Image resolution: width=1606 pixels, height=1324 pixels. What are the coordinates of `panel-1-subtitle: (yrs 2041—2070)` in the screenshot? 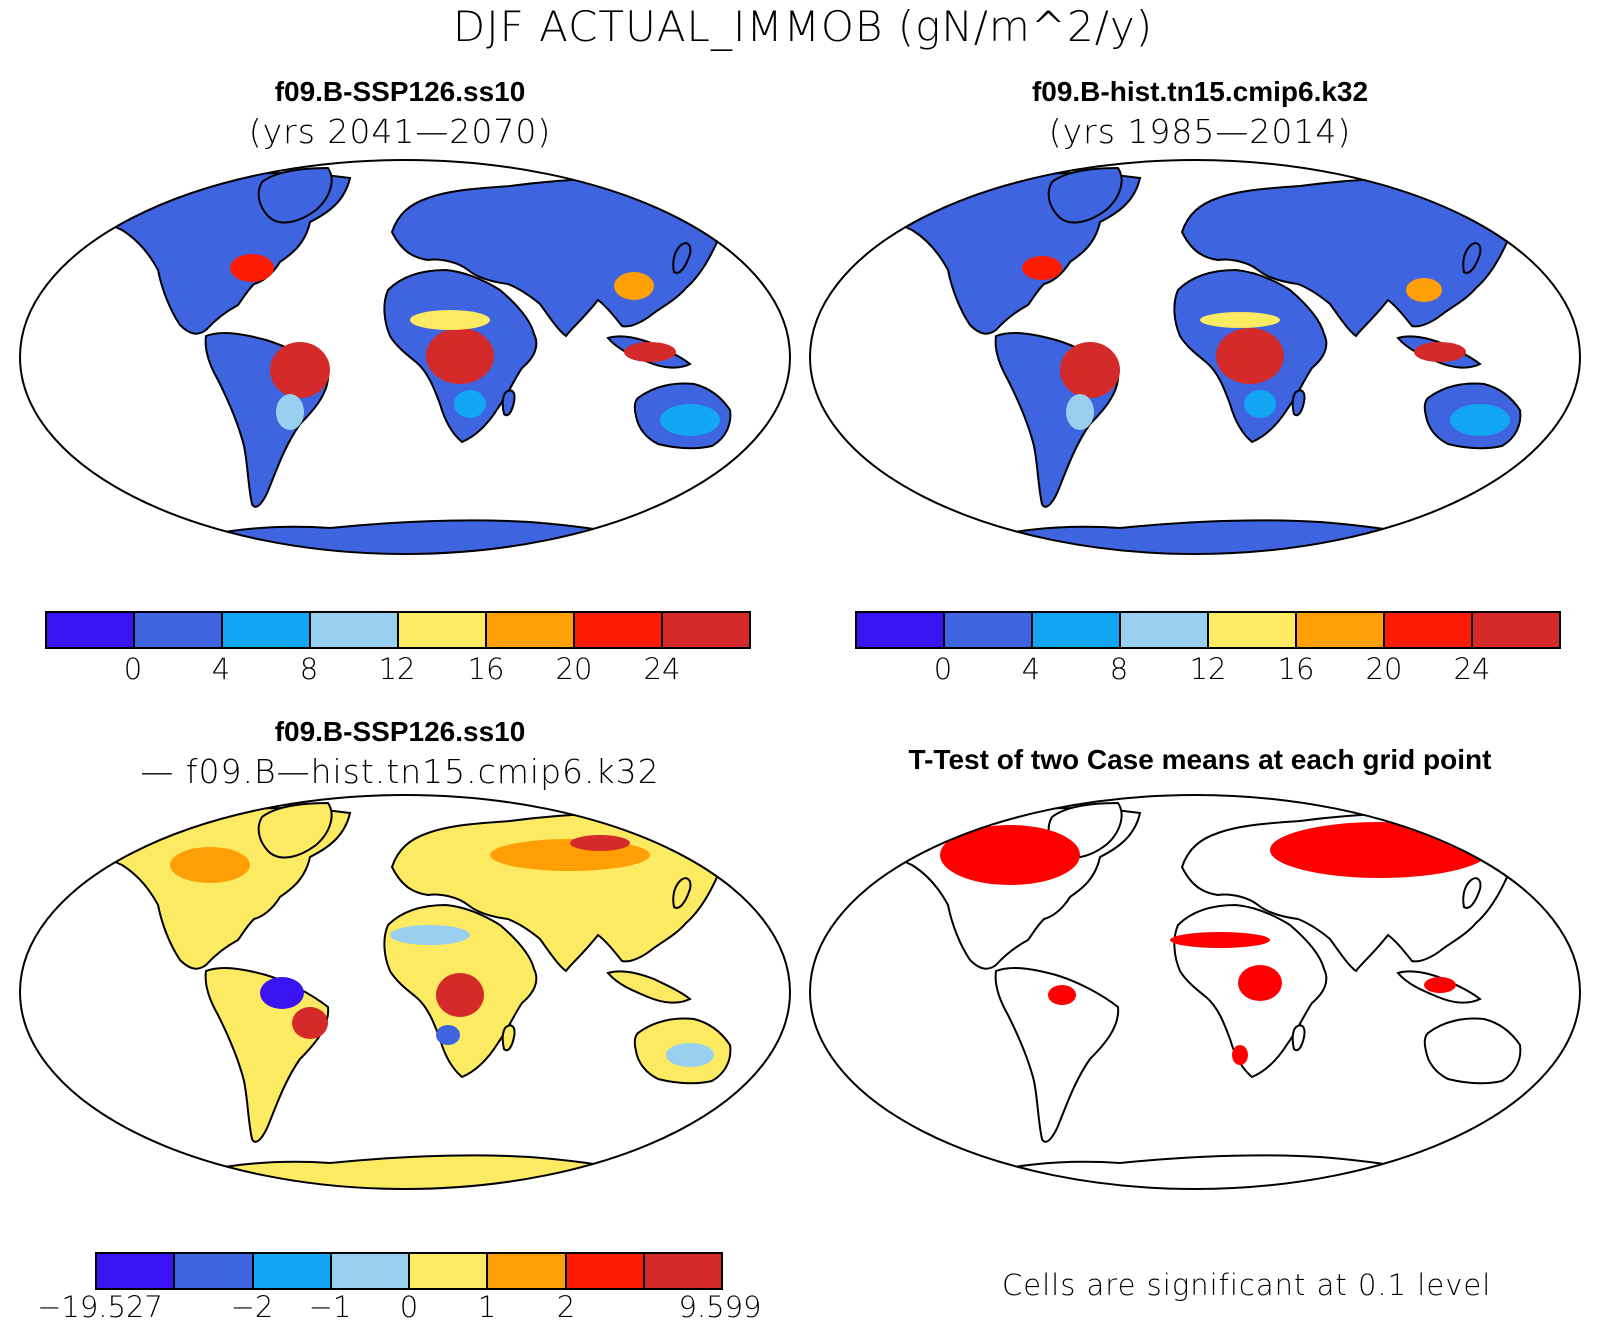 It's located at (400, 131).